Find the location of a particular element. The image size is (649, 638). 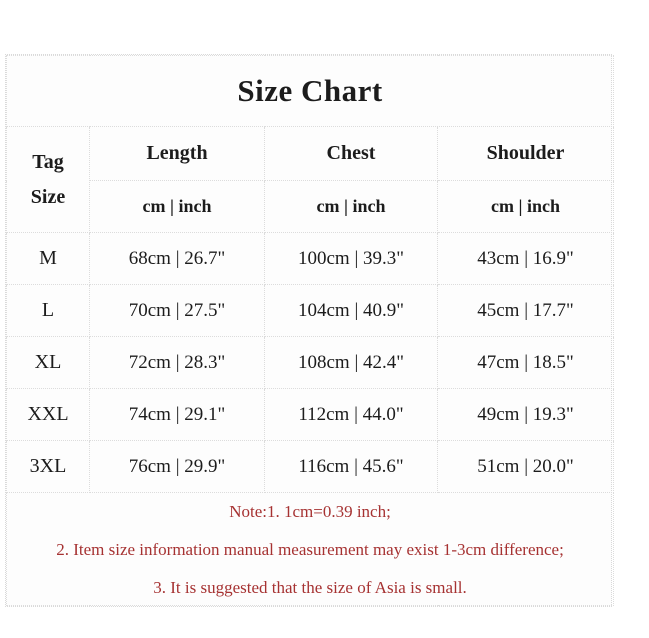

column-header-shoulder: Shoulder is located at coordinates (525, 153).